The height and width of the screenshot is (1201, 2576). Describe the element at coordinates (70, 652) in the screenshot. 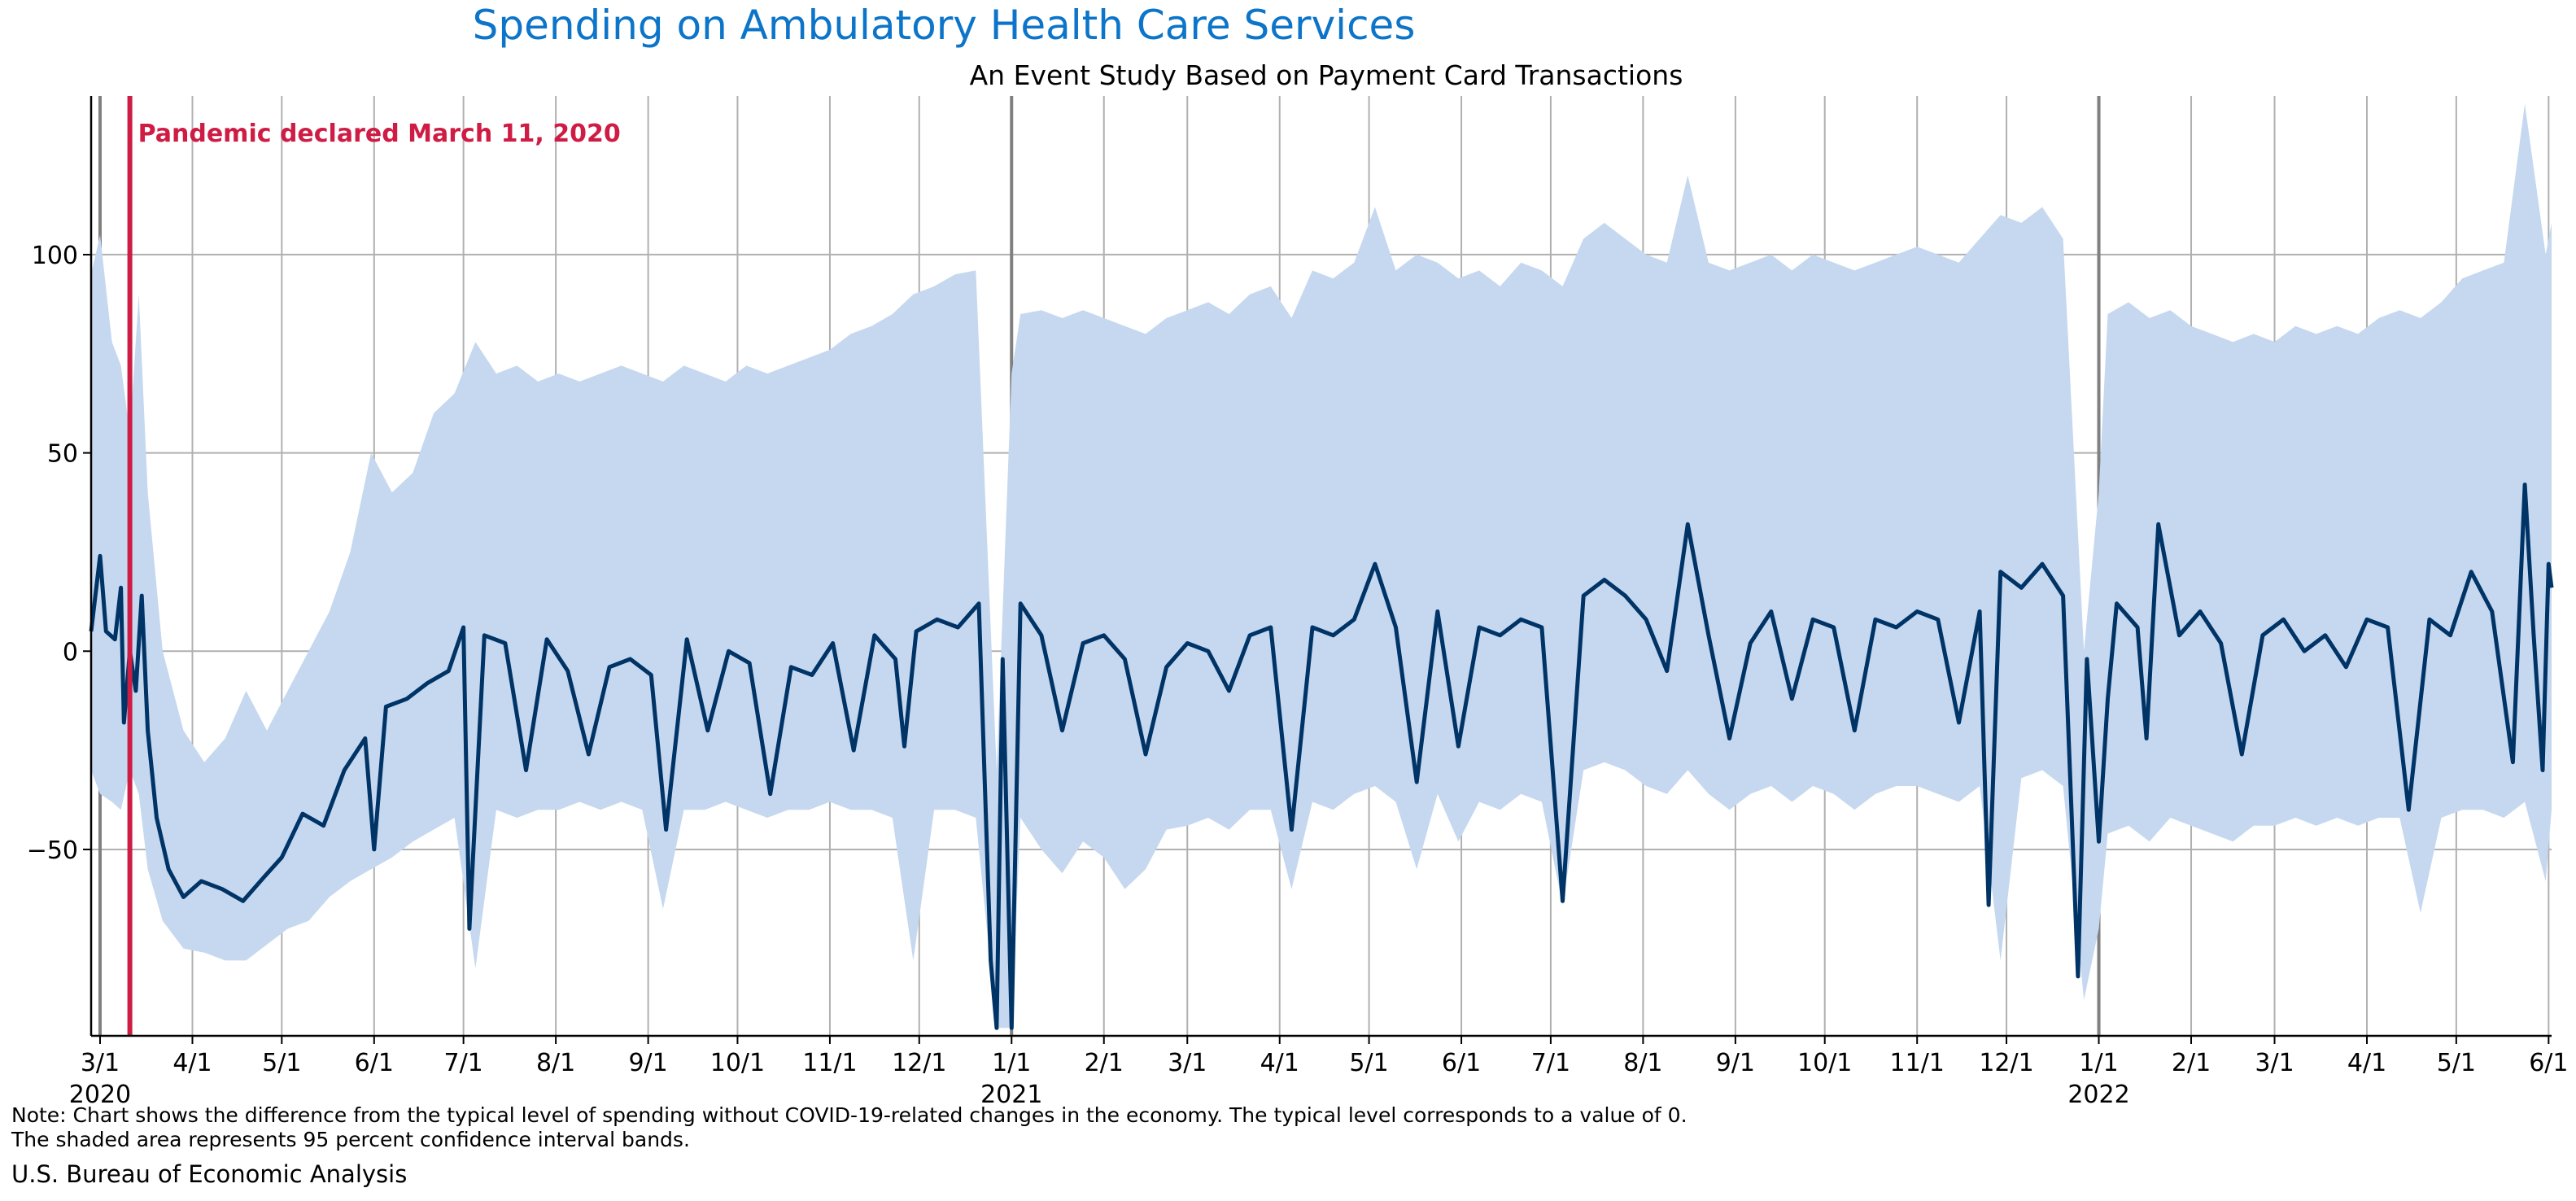

I see `y-tick-label: 0` at that location.